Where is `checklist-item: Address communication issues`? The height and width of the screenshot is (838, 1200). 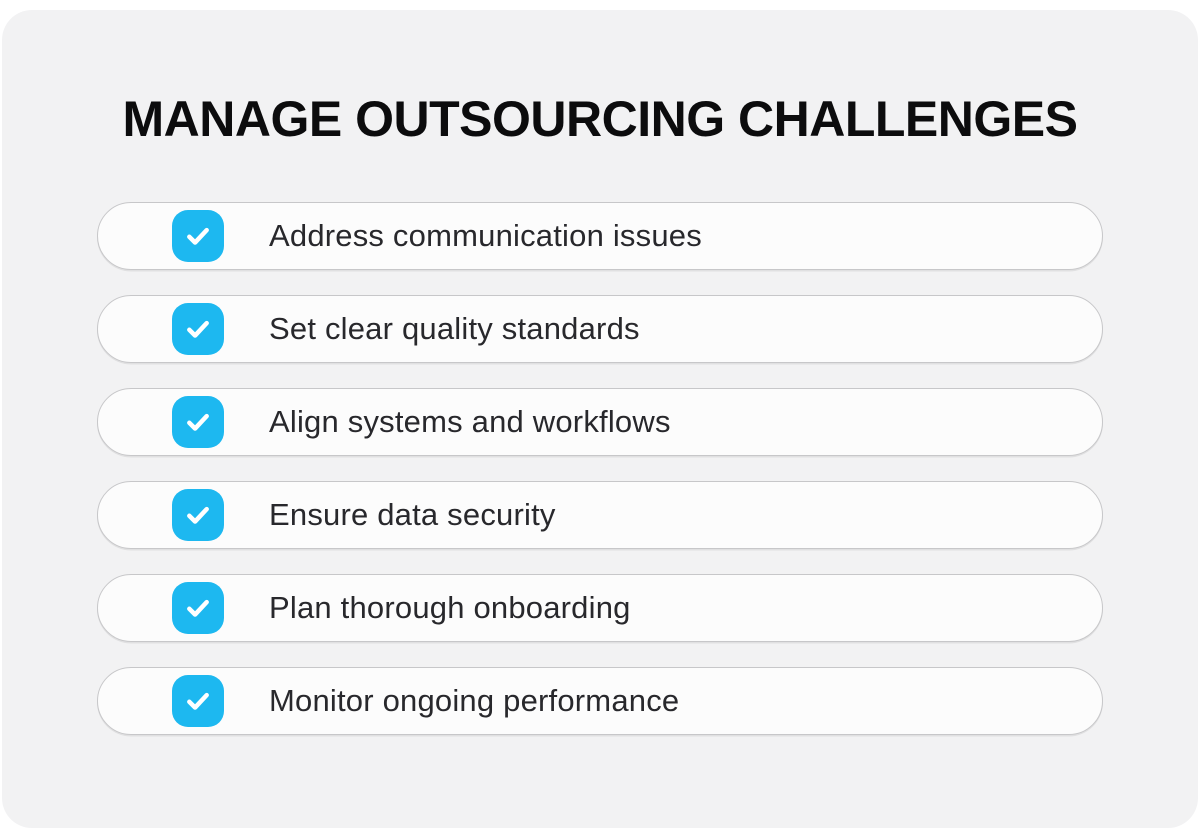
checklist-item: Address communication issues is located at coordinates (600, 236).